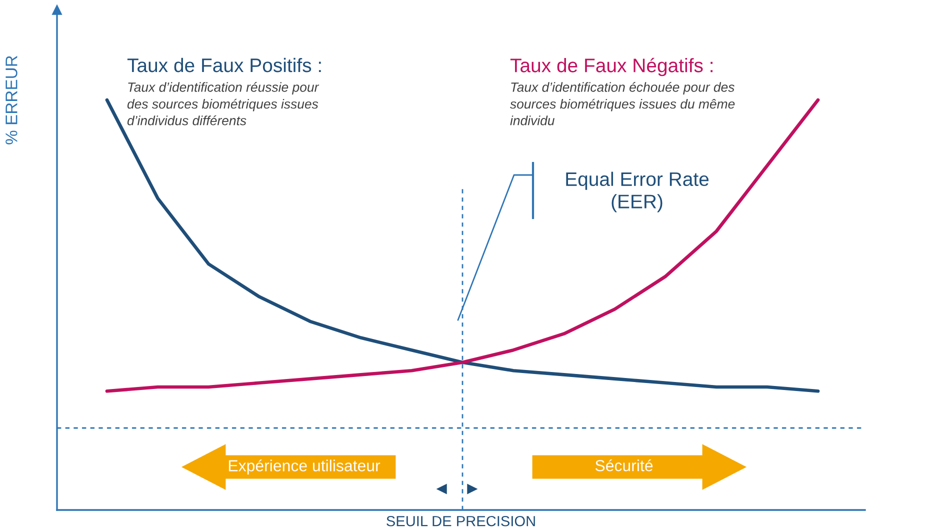 The width and height of the screenshot is (928, 532). What do you see at coordinates (460, 521) in the screenshot?
I see `x-axis-title: SEUIL DE PRECISION` at bounding box center [460, 521].